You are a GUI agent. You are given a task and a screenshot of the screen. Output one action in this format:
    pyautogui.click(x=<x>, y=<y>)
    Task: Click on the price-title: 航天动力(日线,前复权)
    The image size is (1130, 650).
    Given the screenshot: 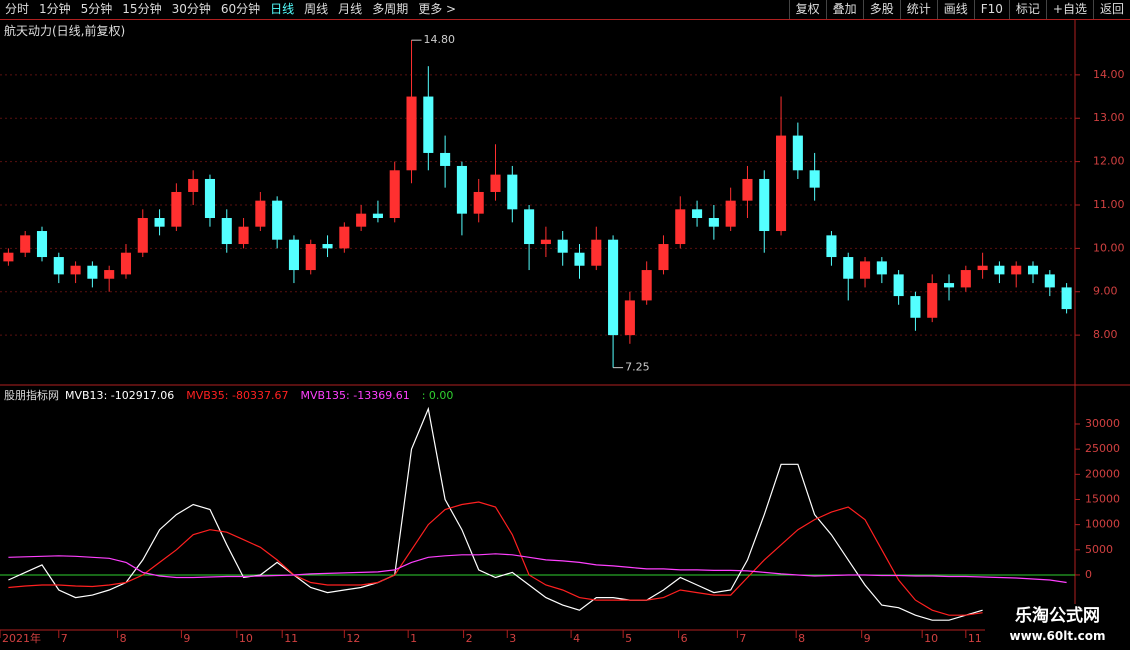 What is the action you would take?
    pyautogui.click(x=65, y=31)
    